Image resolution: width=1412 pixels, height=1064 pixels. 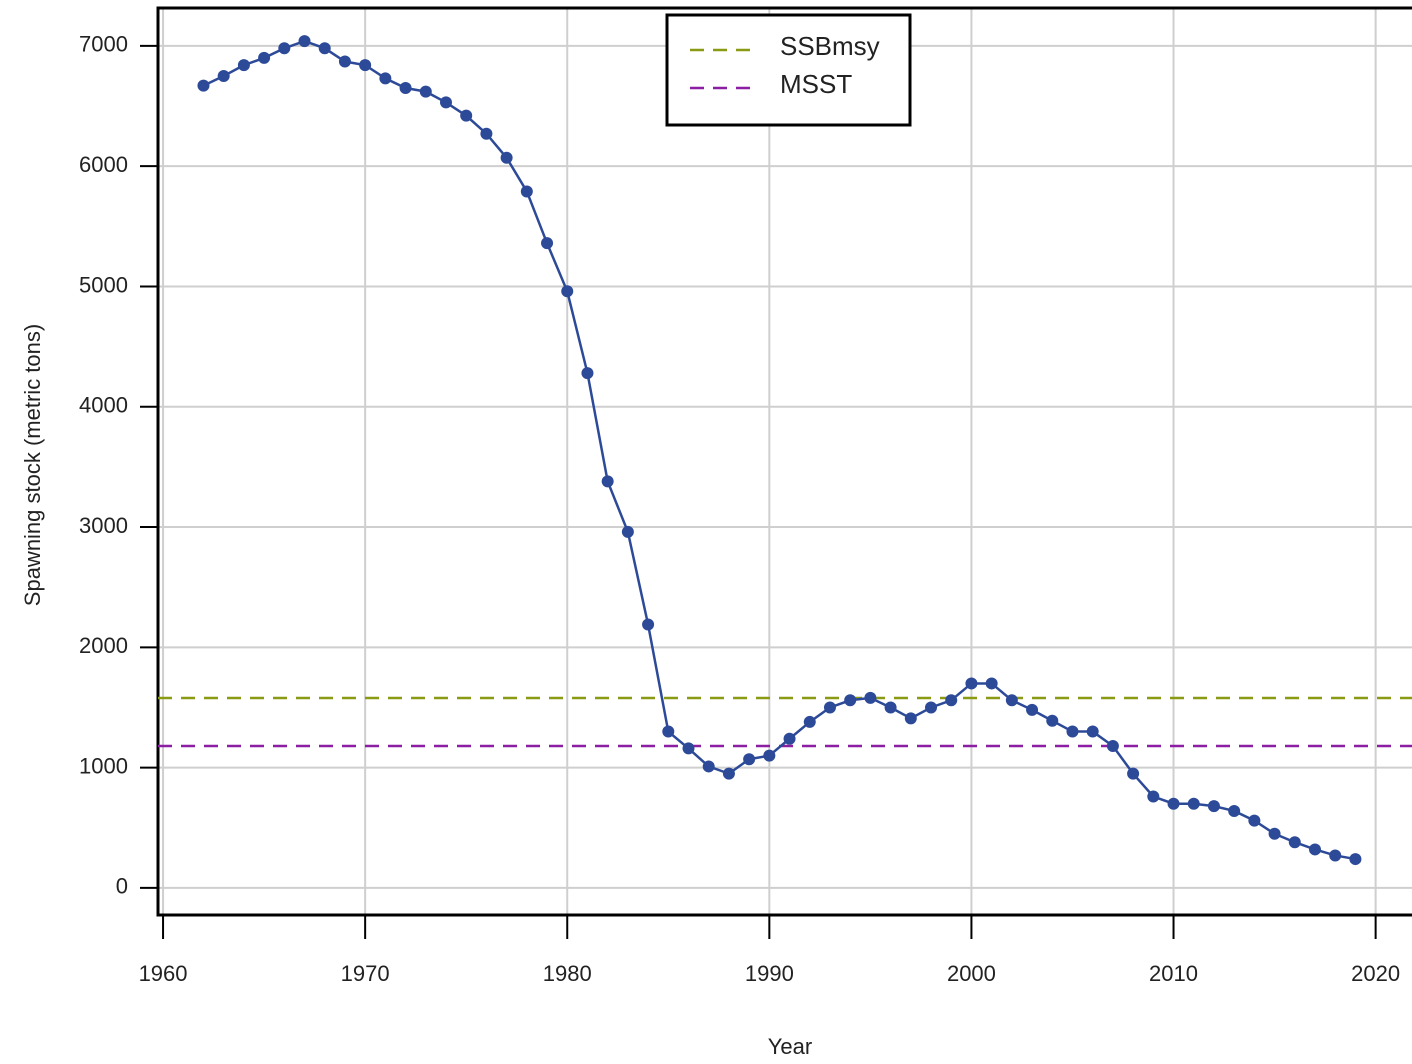 What do you see at coordinates (816, 84) in the screenshot?
I see `legend-label: MSST` at bounding box center [816, 84].